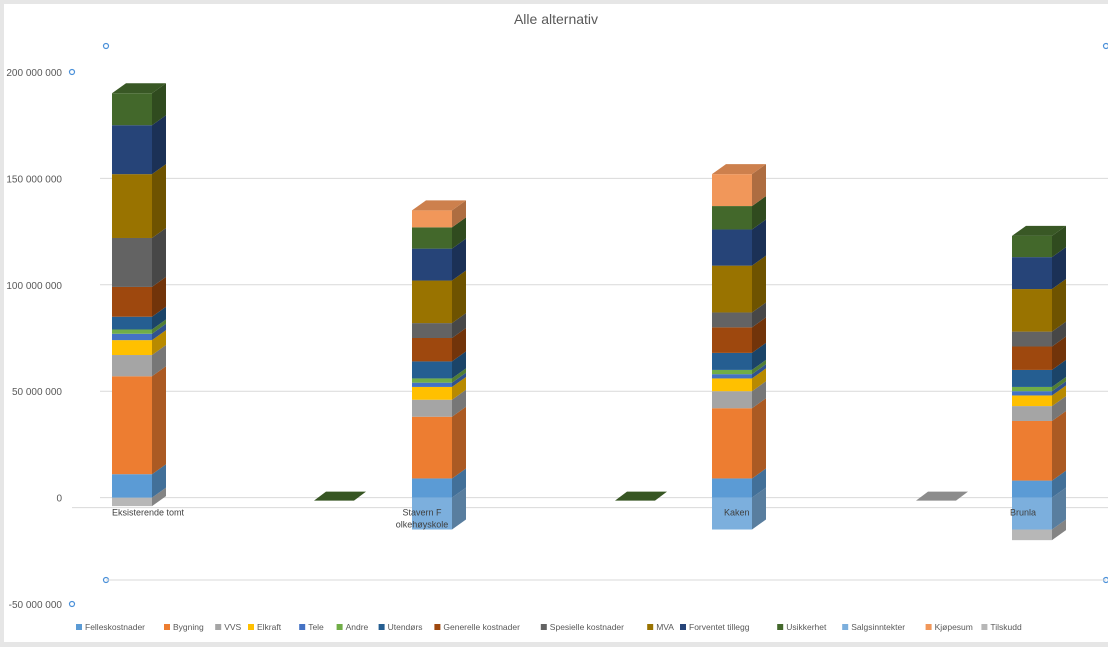 The width and height of the screenshot is (1108, 647). Describe the element at coordinates (422, 525) in the screenshot. I see `x-tick-label: olkehøyskole` at that location.